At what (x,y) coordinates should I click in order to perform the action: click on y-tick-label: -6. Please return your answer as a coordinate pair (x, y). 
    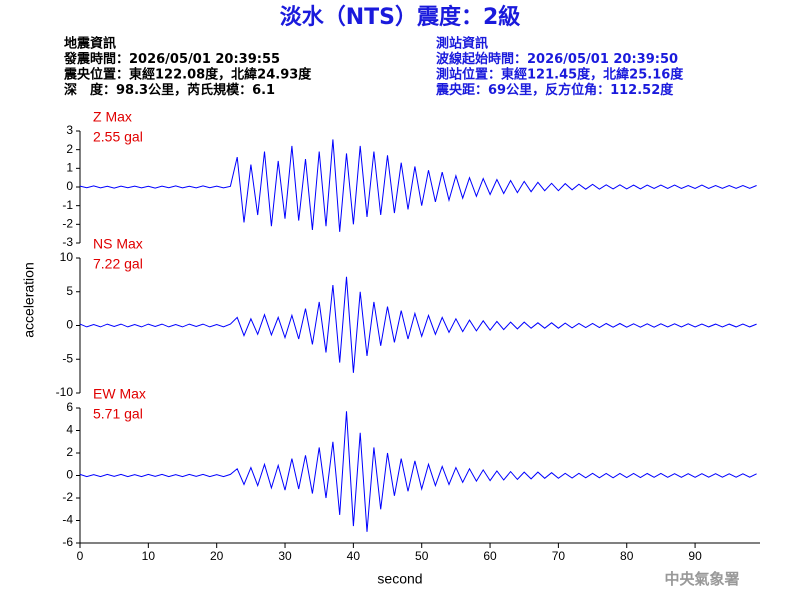
    Looking at the image, I should click on (67, 542).